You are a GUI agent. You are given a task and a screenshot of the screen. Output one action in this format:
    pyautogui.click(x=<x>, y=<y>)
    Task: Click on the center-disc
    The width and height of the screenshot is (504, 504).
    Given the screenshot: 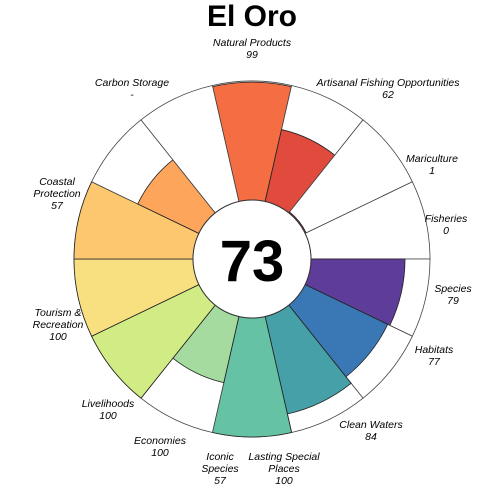 What is the action you would take?
    pyautogui.click(x=252, y=259)
    